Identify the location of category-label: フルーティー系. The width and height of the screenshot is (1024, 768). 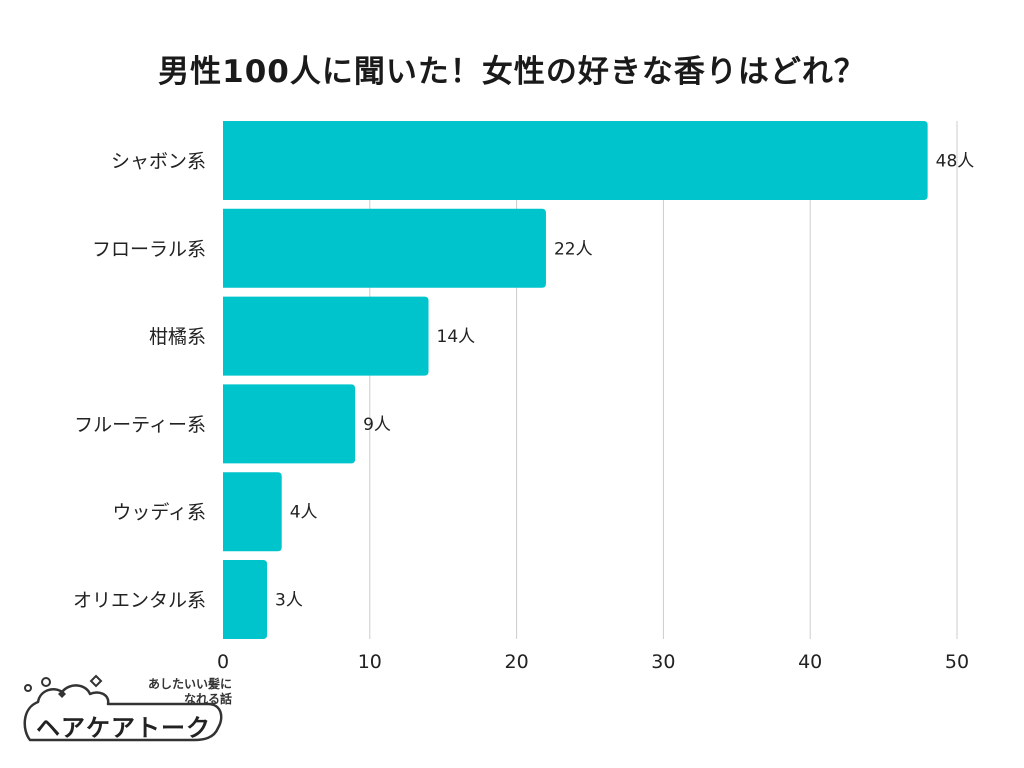
(140, 425).